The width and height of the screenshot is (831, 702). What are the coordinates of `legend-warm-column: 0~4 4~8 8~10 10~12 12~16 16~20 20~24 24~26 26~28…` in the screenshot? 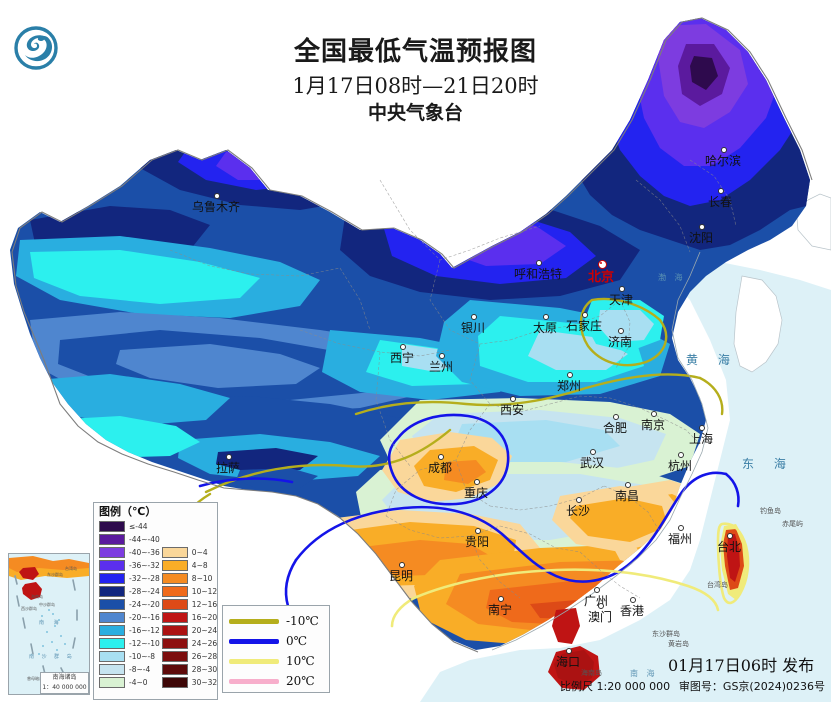 It's located at (189, 604).